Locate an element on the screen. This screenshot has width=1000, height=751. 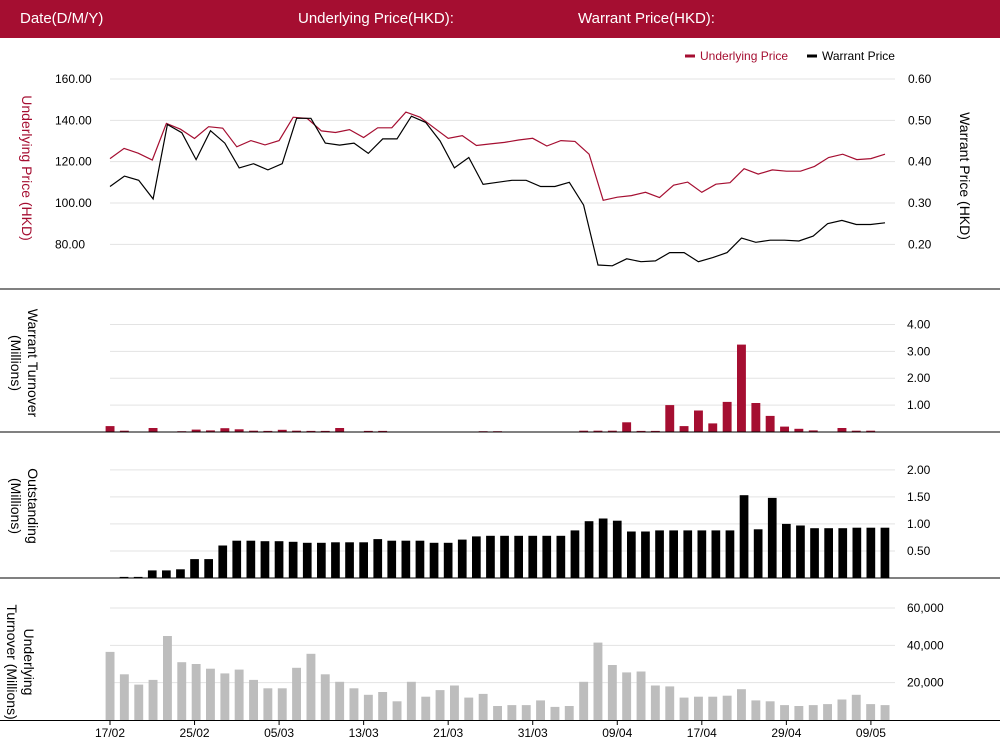
right-tick-label: 0.20 is located at coordinates (920, 244).